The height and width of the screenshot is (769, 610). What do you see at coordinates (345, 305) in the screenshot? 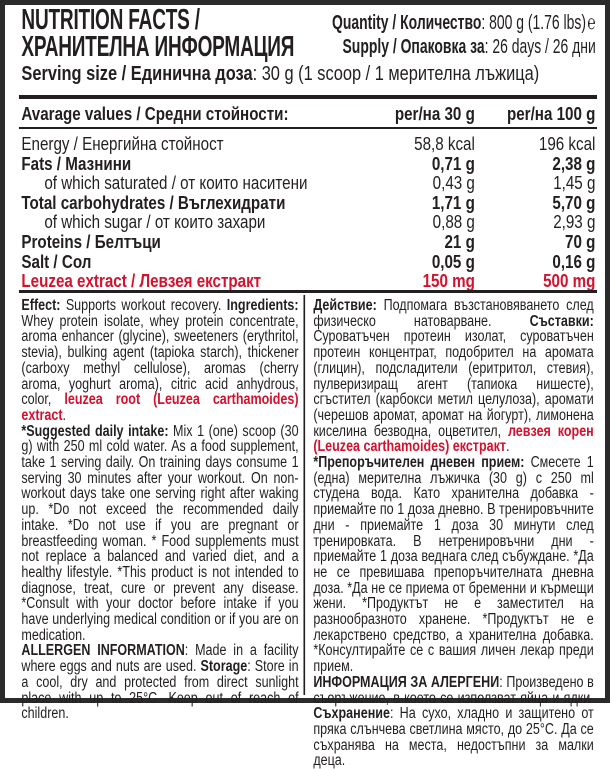
I see `bold-label: Действие:` at bounding box center [345, 305].